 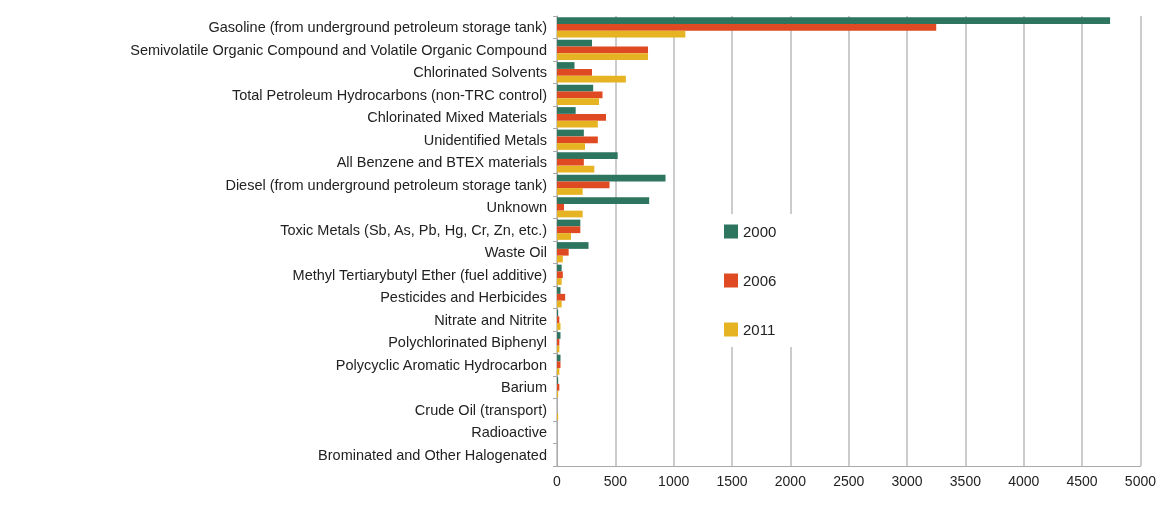 I want to click on y-tick-label: Unknown, so click(x=516, y=207).